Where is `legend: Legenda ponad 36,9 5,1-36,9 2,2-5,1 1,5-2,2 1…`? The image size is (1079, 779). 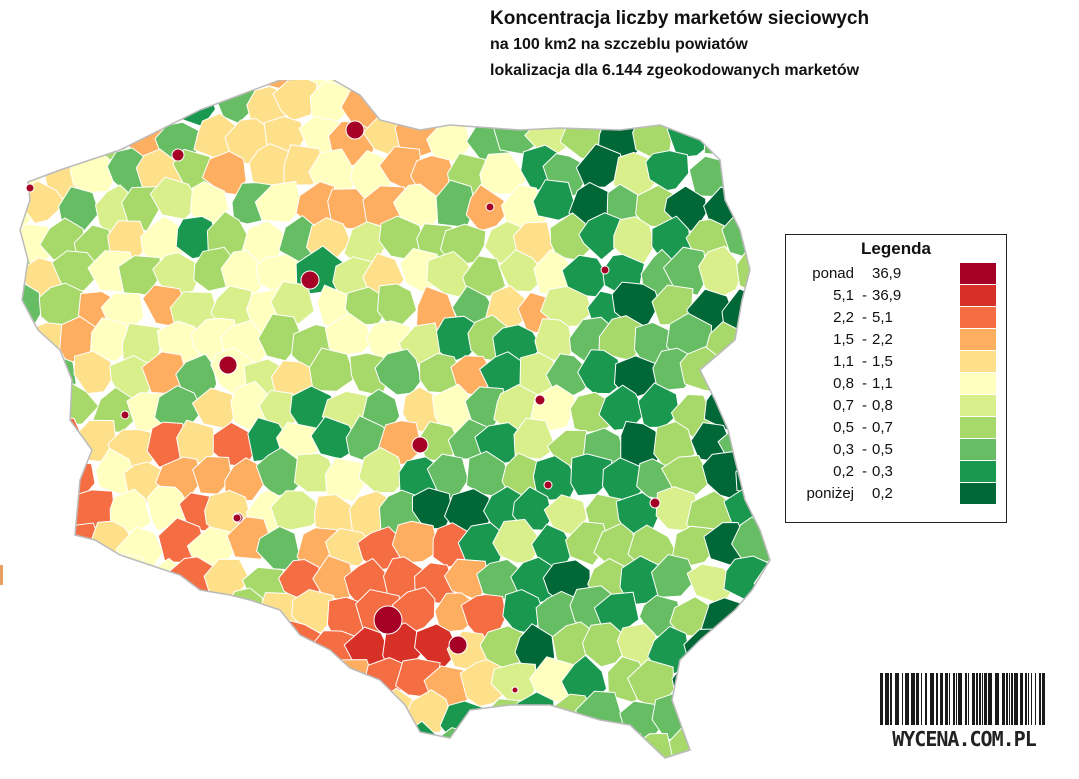
legend: Legenda ponad 36,9 5,1-36,9 2,2-5,1 1,5-2,2 1… is located at coordinates (896, 378).